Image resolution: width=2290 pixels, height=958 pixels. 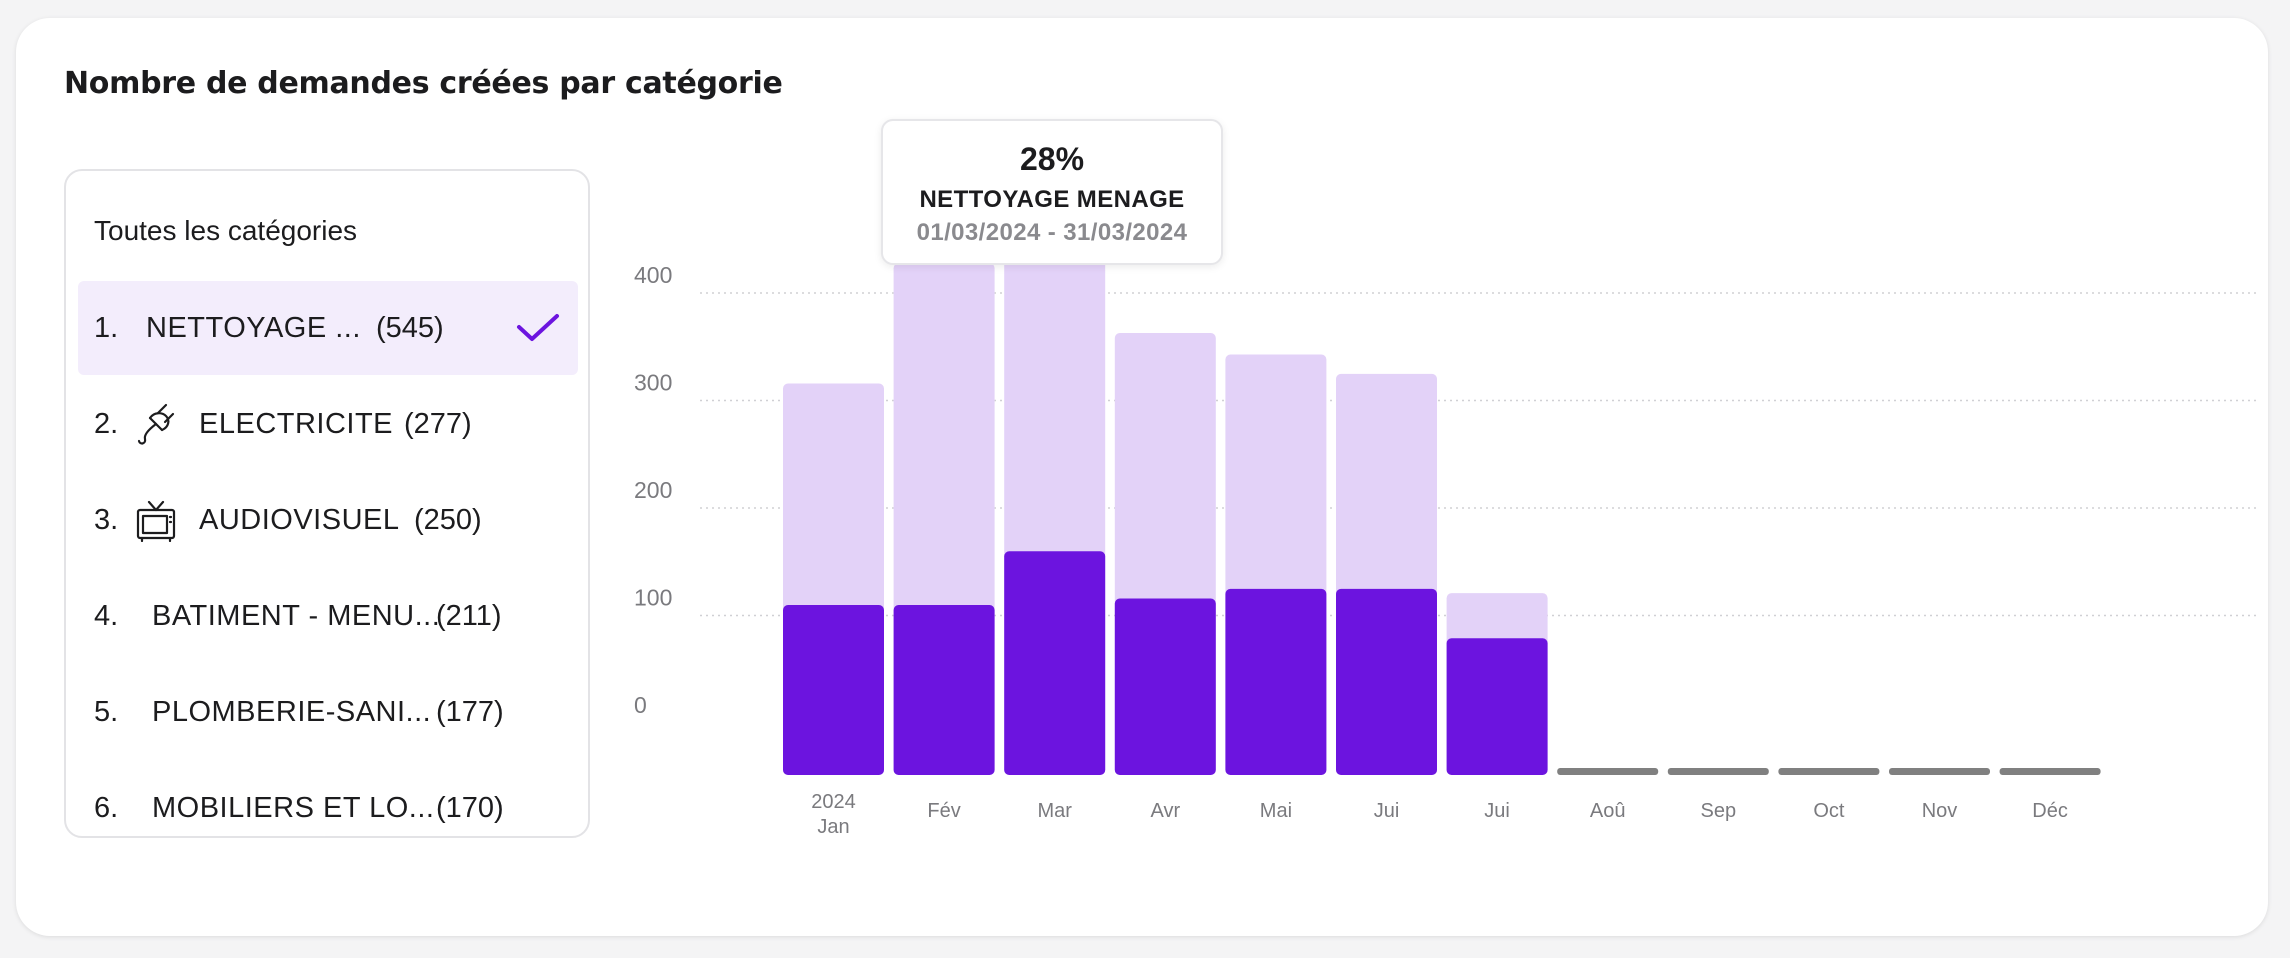 I want to click on category-rank: 5., so click(x=106, y=711).